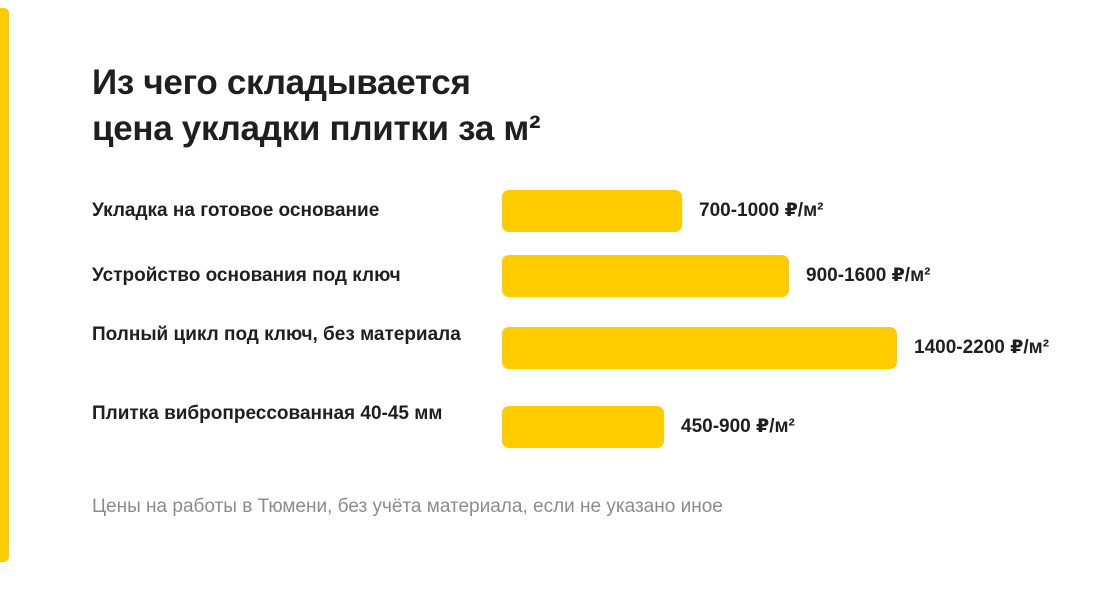  Describe the element at coordinates (868, 275) in the screenshot. I see `price-value-label: 900-1600 ₽/м²` at that location.